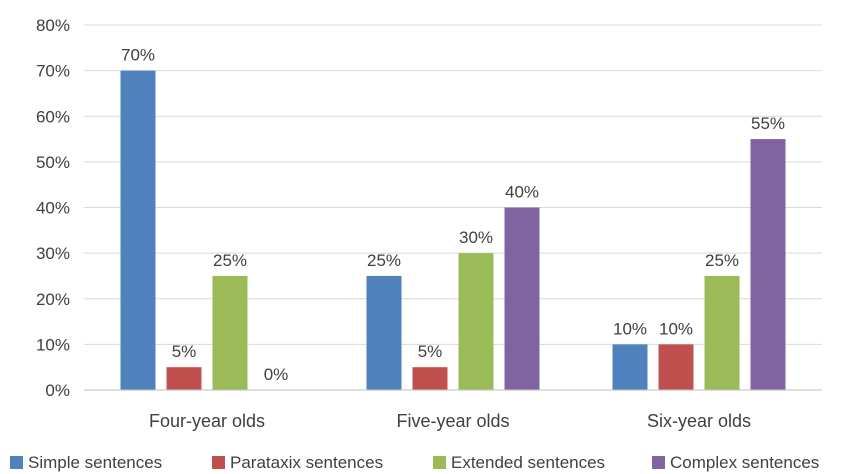 The height and width of the screenshot is (474, 845). Describe the element at coordinates (95, 462) in the screenshot. I see `legend-label: Simple sentences` at that location.